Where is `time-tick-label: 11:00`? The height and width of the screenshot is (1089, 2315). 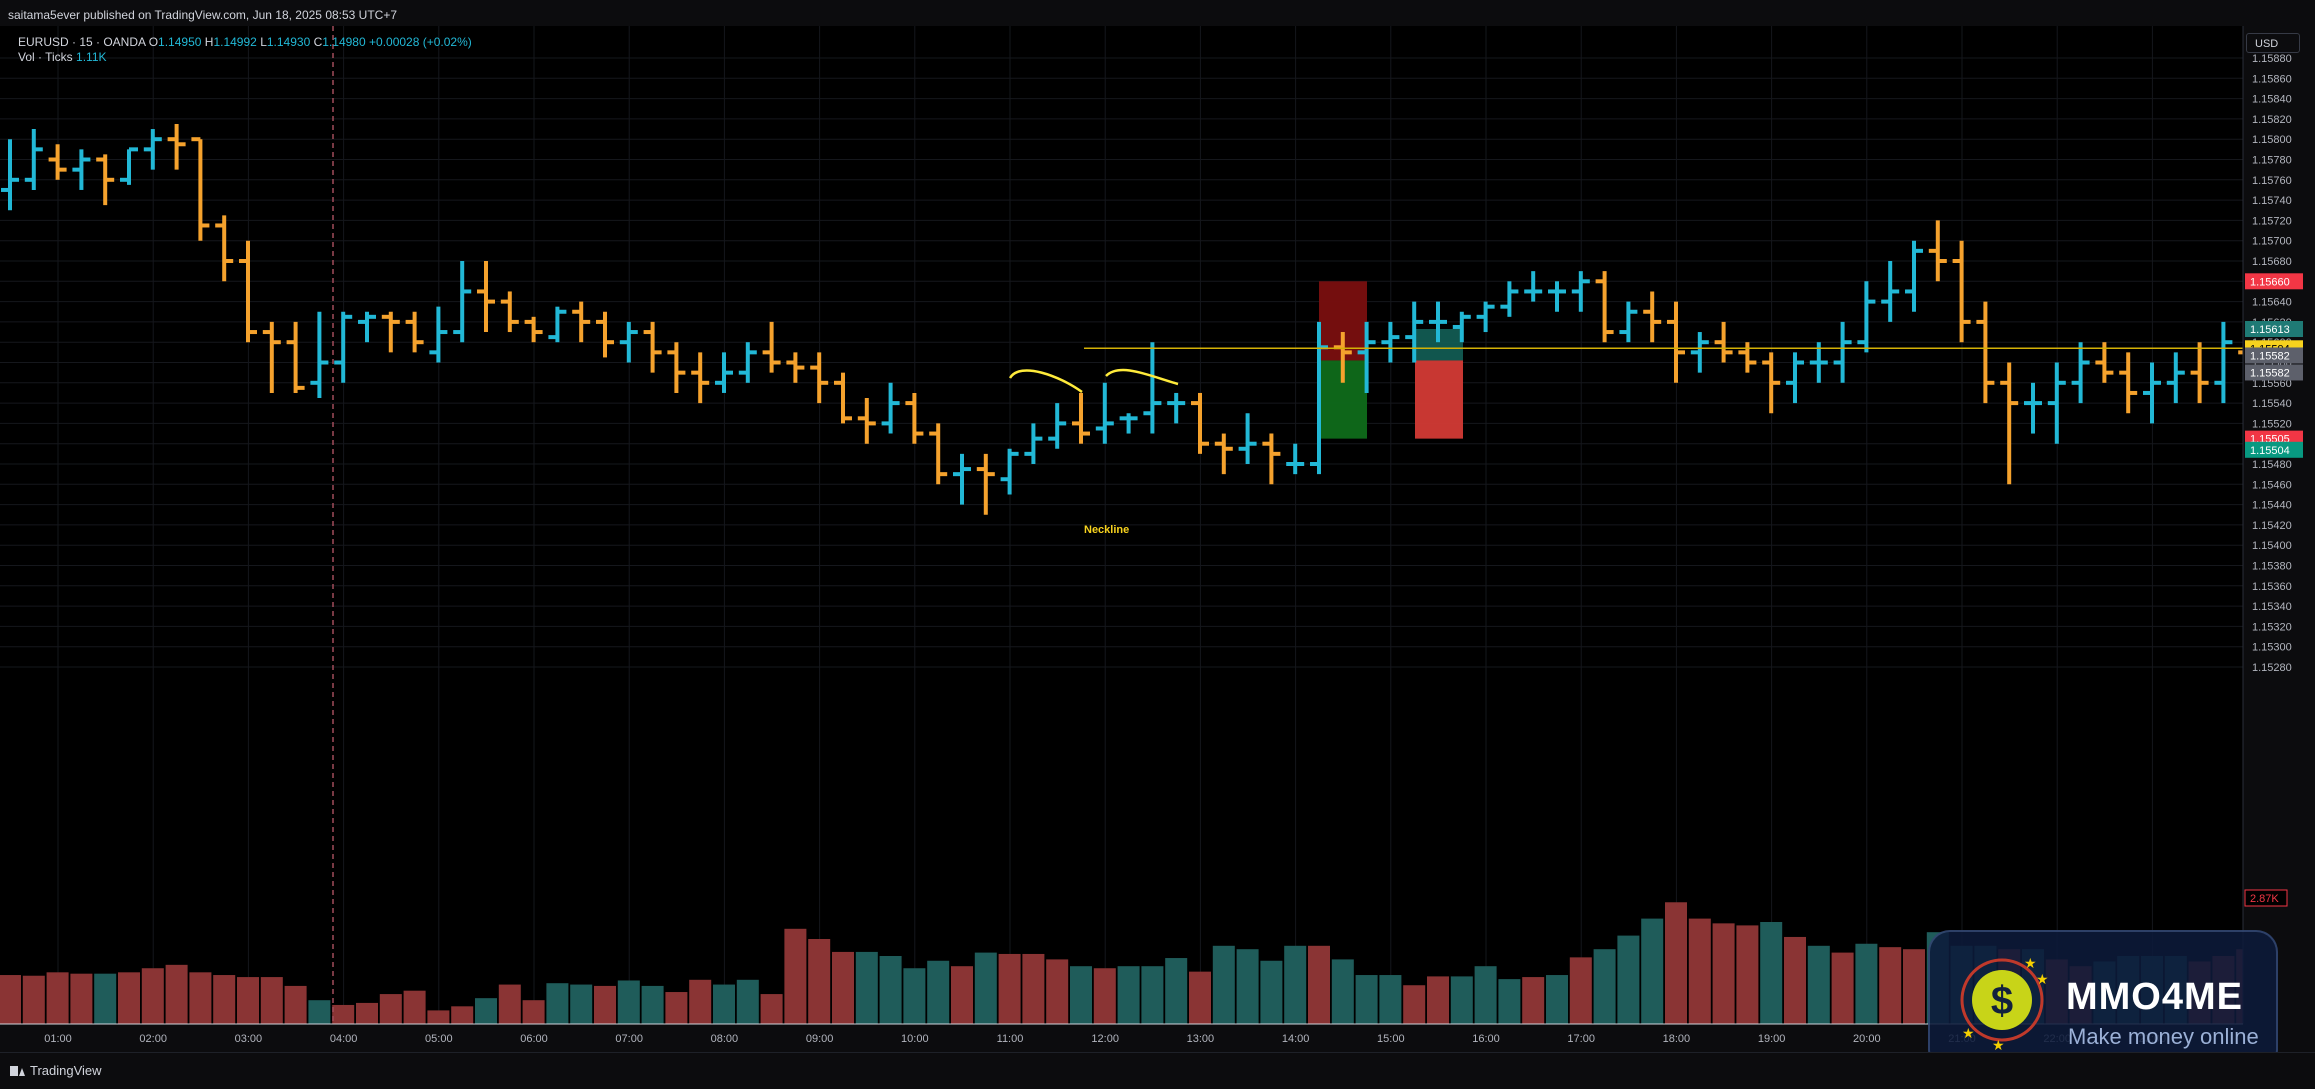 time-tick-label: 11:00 is located at coordinates (1010, 1039).